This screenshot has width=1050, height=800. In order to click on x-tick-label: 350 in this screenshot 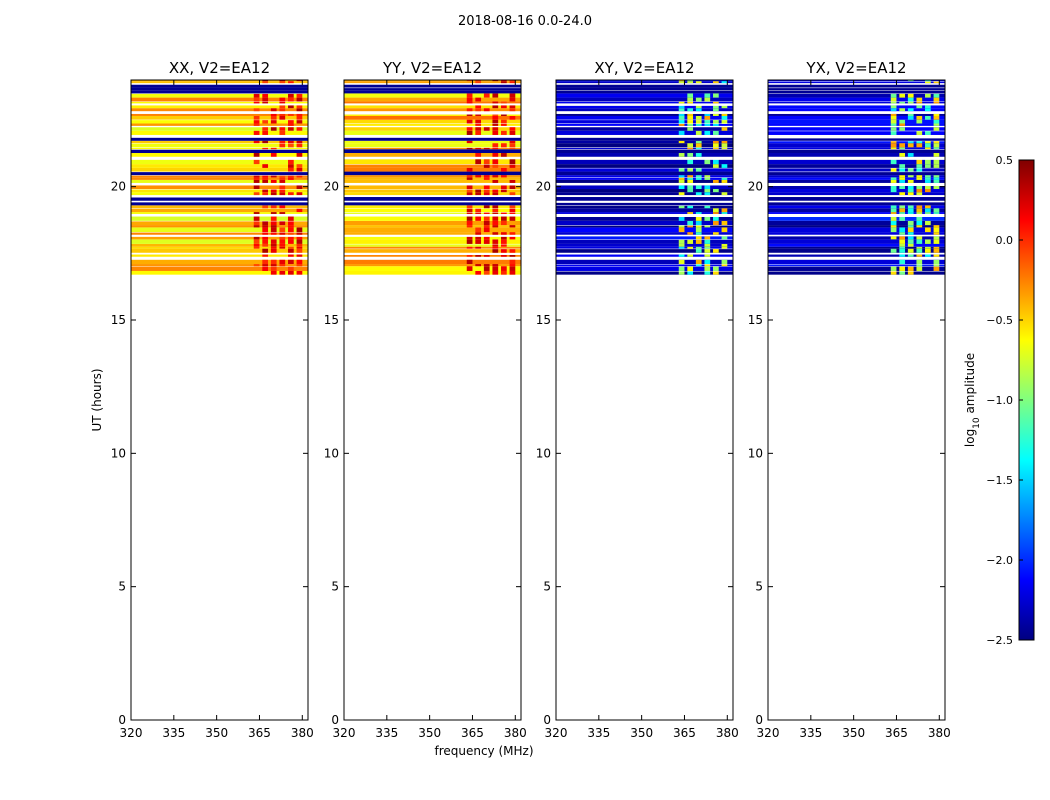, I will do `click(853, 733)`.